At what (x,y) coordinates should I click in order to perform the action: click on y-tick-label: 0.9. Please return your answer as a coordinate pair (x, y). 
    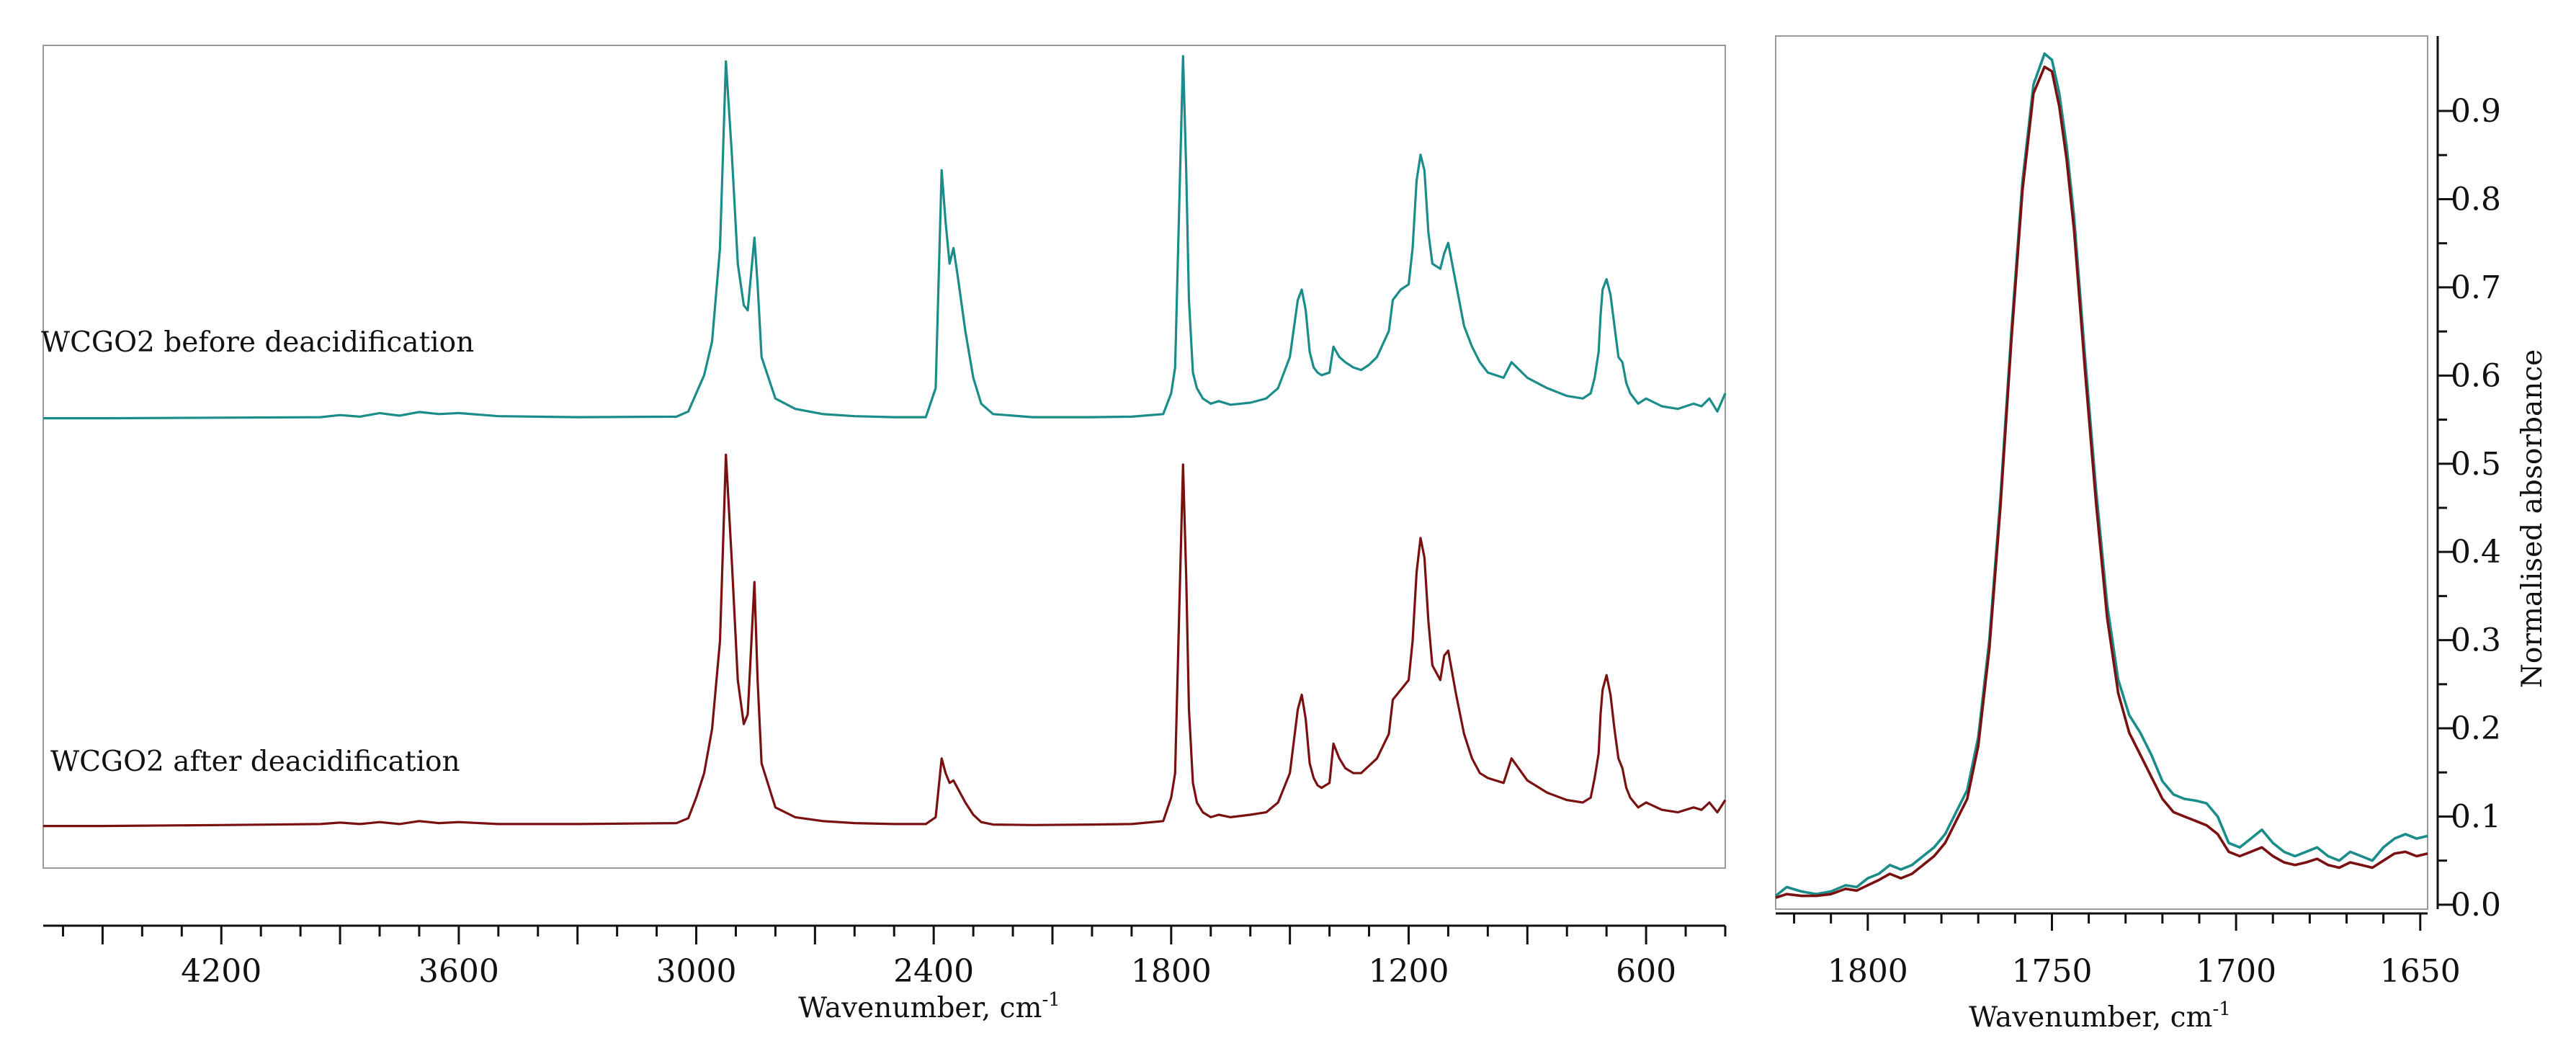
    Looking at the image, I should click on (2476, 111).